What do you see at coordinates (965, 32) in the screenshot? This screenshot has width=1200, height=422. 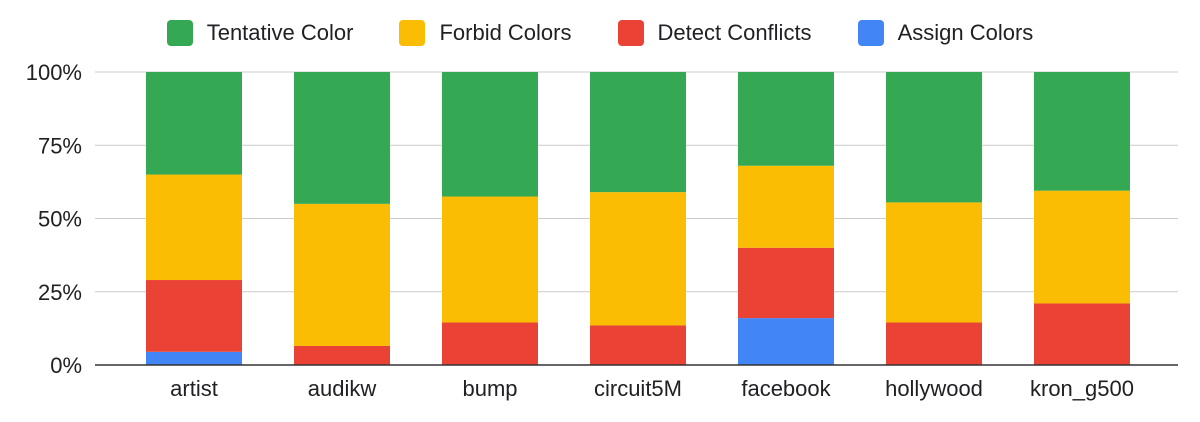 I see `legend-label: Assign Colors` at bounding box center [965, 32].